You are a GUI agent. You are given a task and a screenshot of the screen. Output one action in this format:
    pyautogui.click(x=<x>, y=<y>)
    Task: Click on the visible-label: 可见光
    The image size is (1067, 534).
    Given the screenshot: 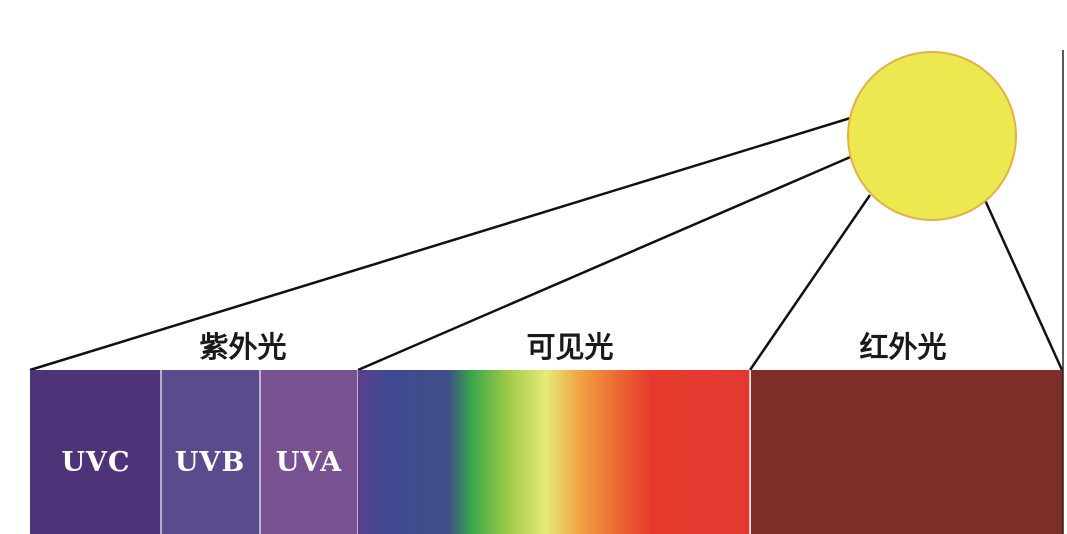 What is the action you would take?
    pyautogui.click(x=569, y=347)
    